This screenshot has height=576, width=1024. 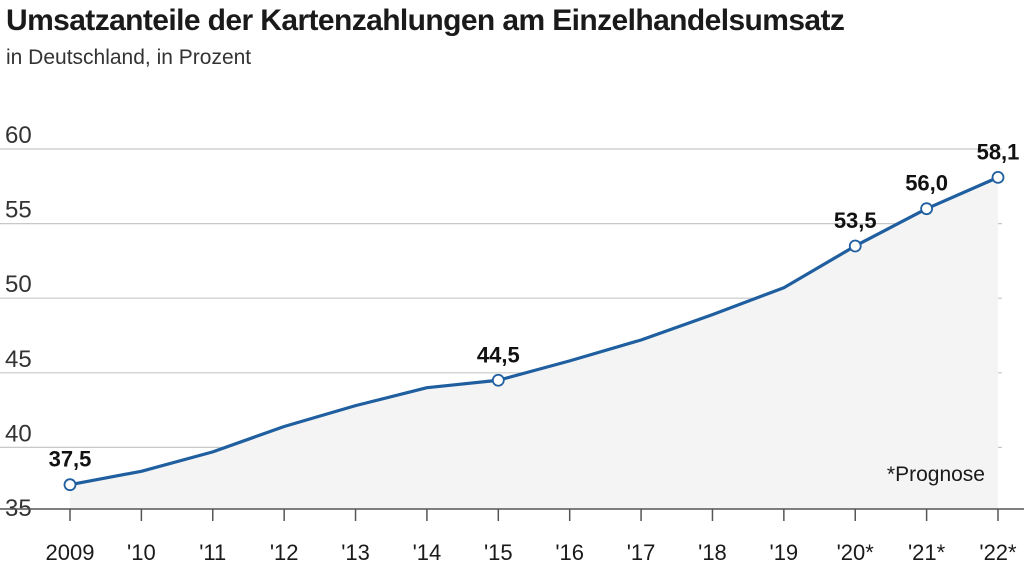 What do you see at coordinates (141, 552) in the screenshot?
I see `x-tick-label: '10` at bounding box center [141, 552].